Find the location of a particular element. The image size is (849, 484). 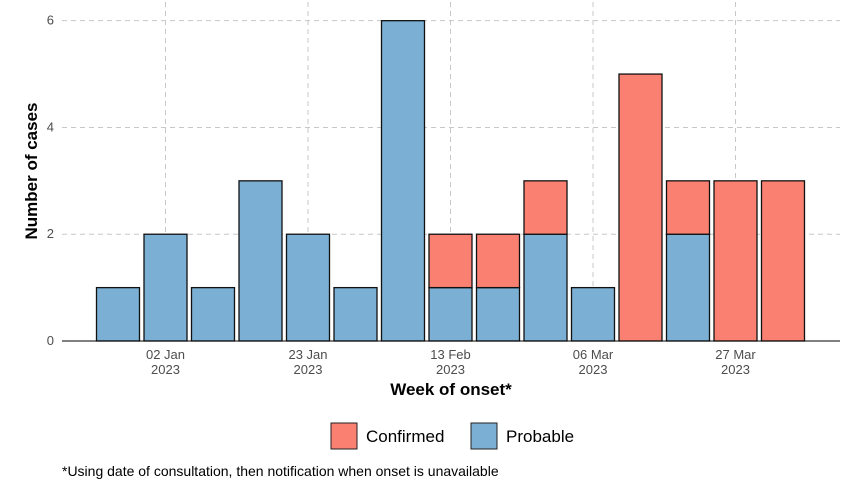

x-tick-label: 06 Mar is located at coordinates (593, 354).